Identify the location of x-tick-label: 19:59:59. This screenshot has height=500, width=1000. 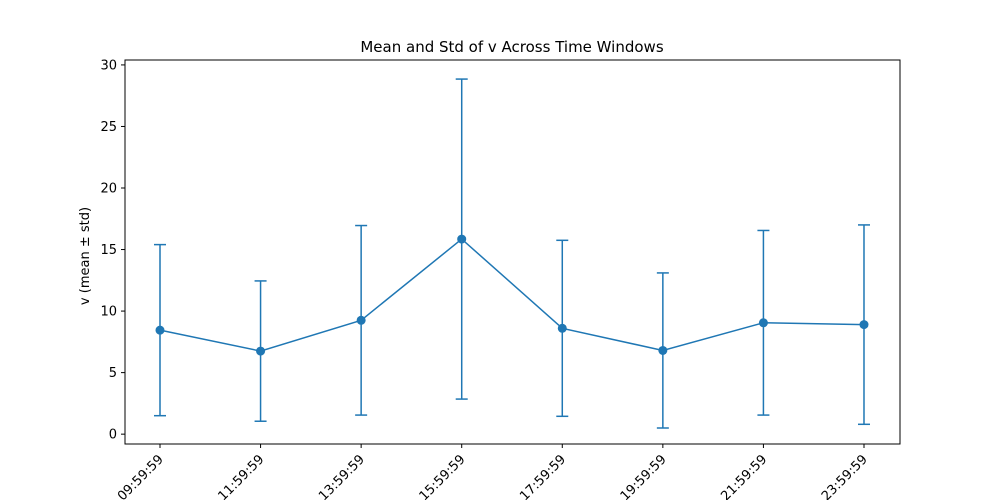
(644, 476).